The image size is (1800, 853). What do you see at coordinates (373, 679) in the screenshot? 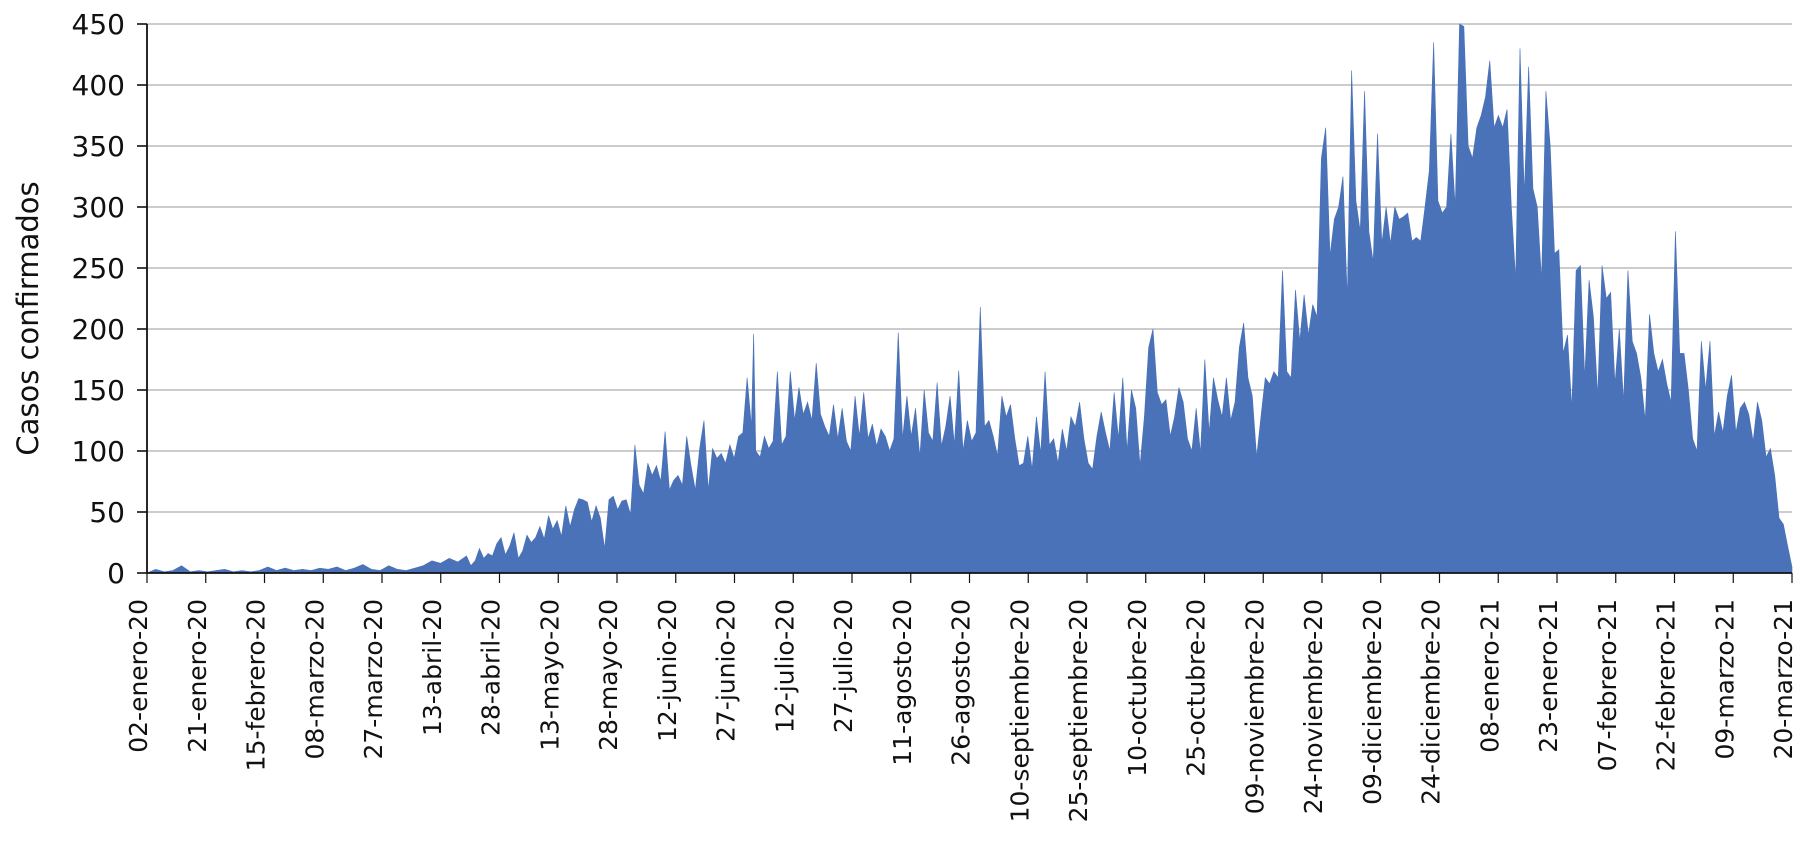
I see `x-tick-label: 27-marzo-20` at bounding box center [373, 679].